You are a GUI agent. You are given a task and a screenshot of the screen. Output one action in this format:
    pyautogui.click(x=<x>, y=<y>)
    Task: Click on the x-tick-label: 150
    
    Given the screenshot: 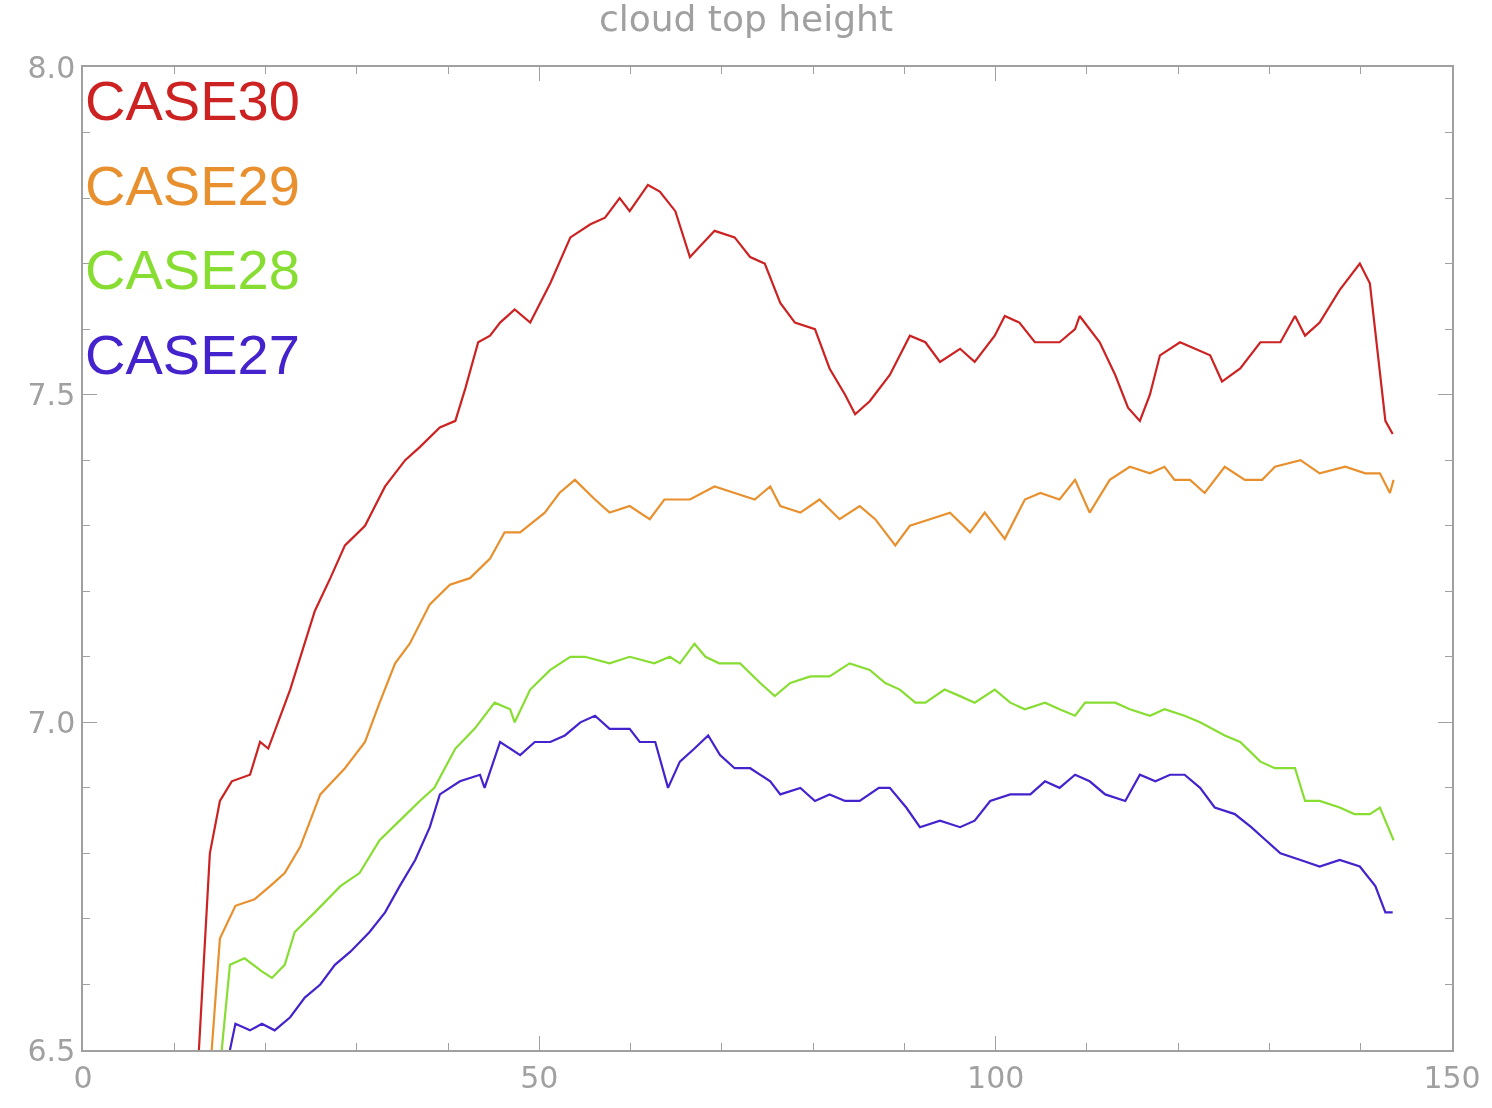 What is the action you would take?
    pyautogui.click(x=1452, y=1077)
    